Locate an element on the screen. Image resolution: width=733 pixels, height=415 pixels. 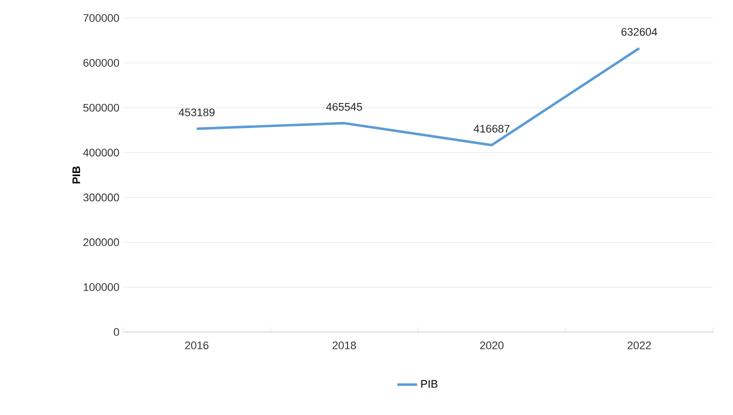
y-tick-label: 500000 is located at coordinates (101, 108).